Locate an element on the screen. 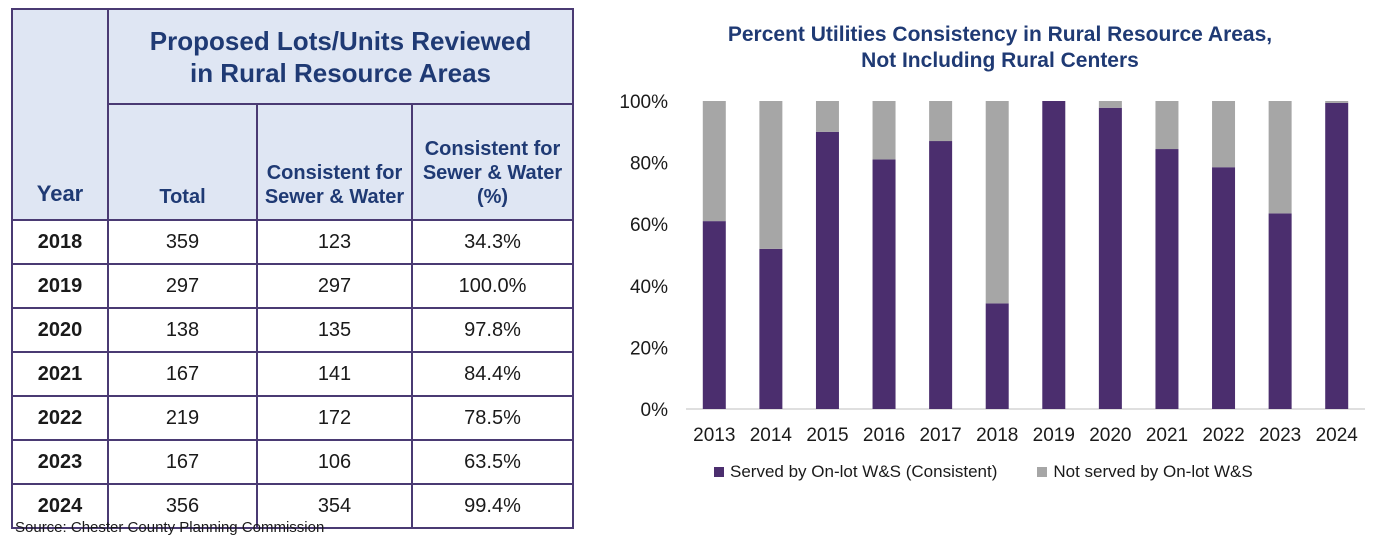 Image resolution: width=1378 pixels, height=538 pixels. bar-2023-not-served is located at coordinates (1280, 157).